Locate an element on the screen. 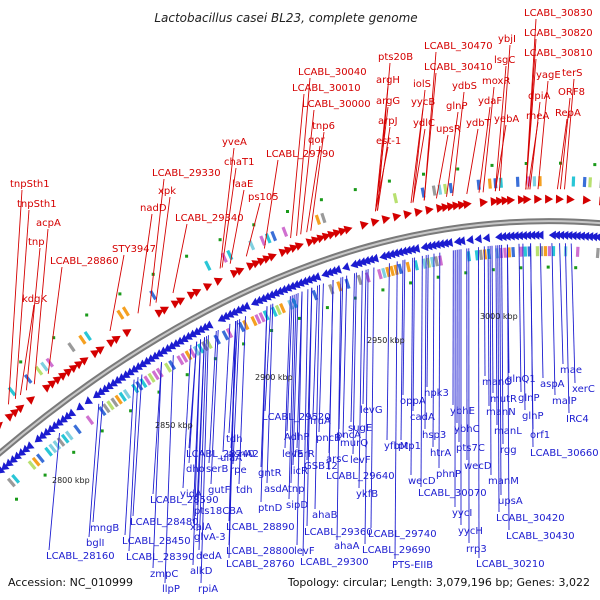  gene-label: yebA is located at coordinates (506, 119).